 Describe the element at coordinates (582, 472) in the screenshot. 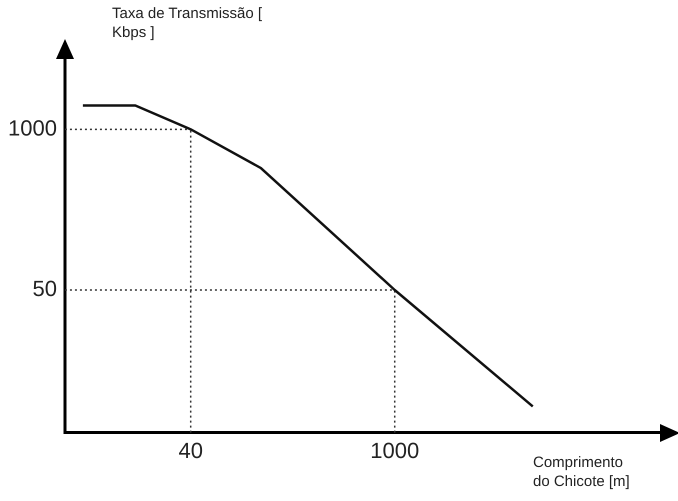

I see `x-axis-title: Comprimento do Chicote [m]` at that location.